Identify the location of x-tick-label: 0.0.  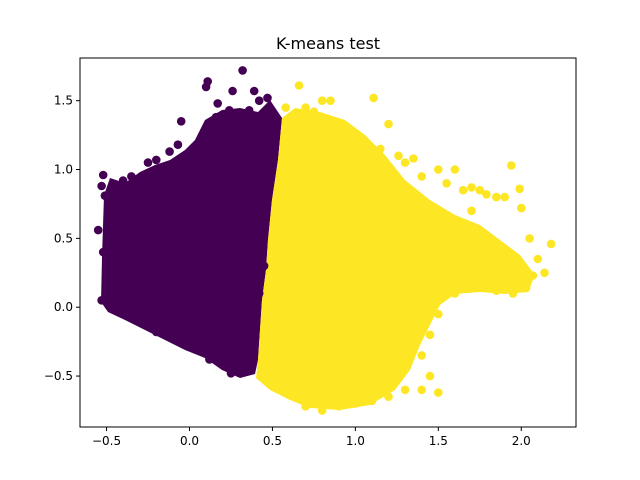
(189, 441).